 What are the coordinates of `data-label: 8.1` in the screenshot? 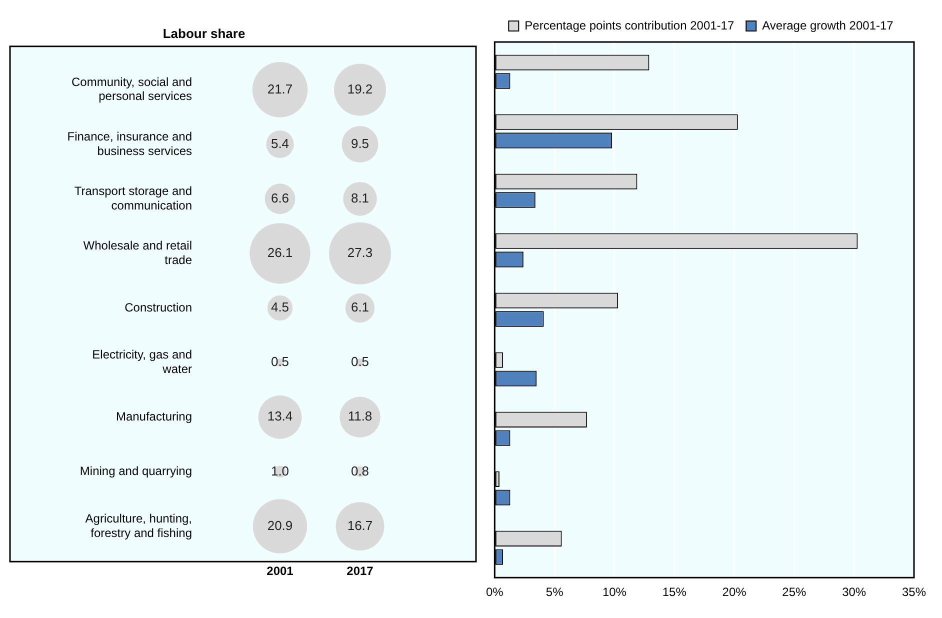 It's located at (360, 198).